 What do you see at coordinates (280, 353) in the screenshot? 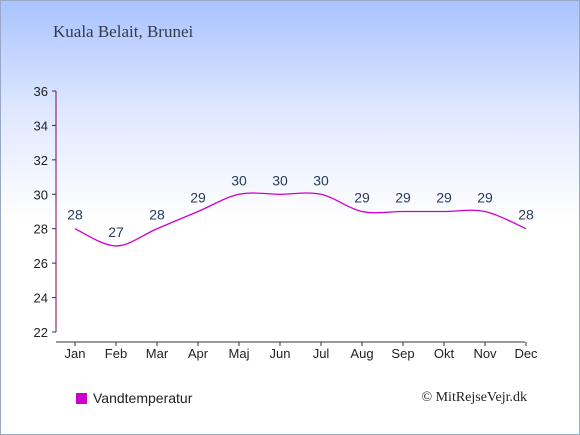
I see `x-tick-label: Jun` at bounding box center [280, 353].